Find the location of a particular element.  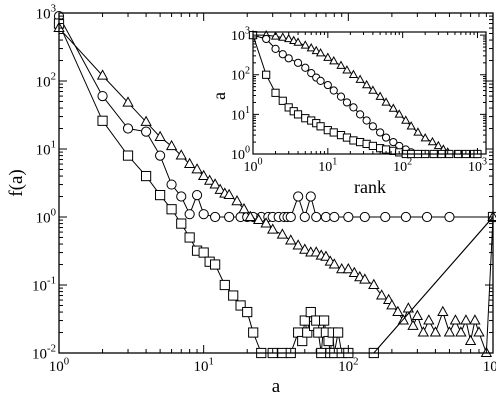

main-y-tick-label: 10⁻¹ is located at coordinates (44, 285).